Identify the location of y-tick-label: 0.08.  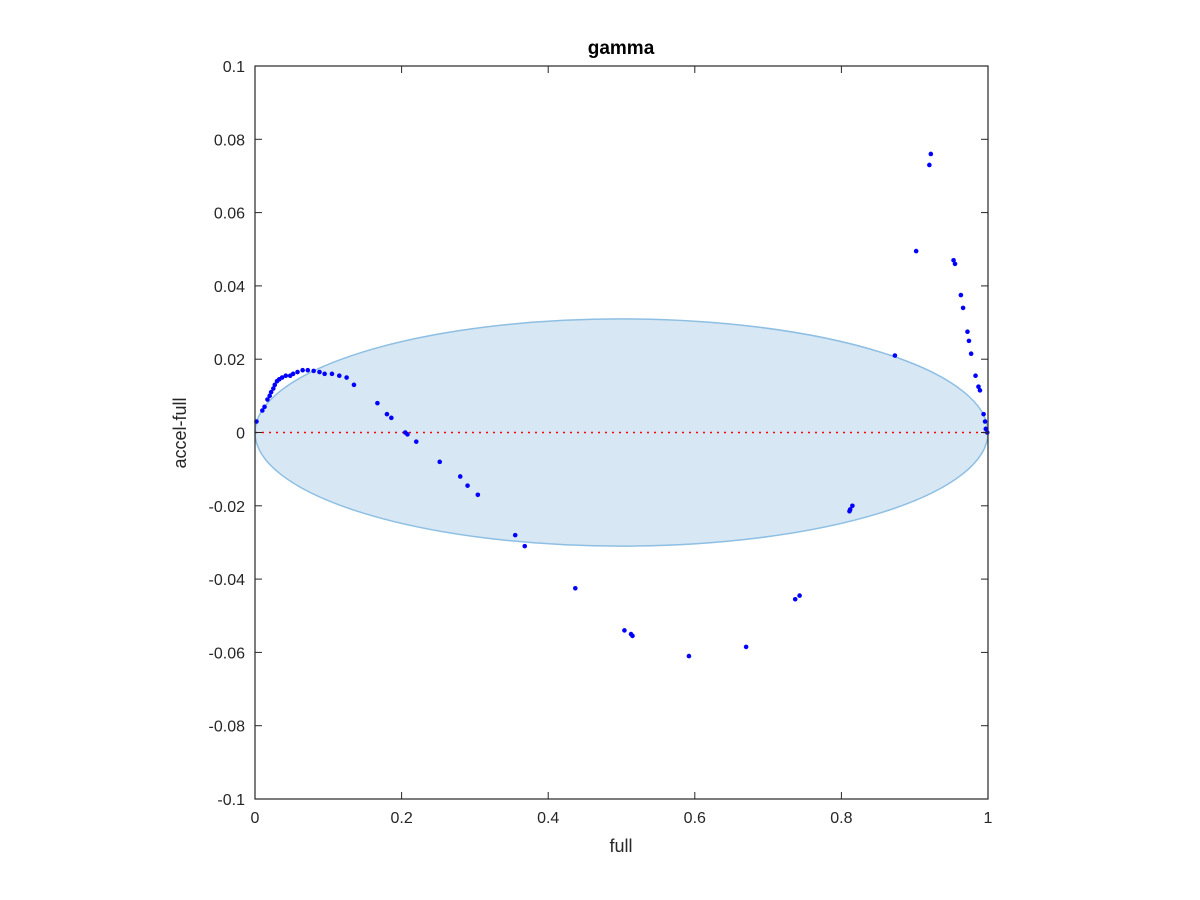
(229, 140).